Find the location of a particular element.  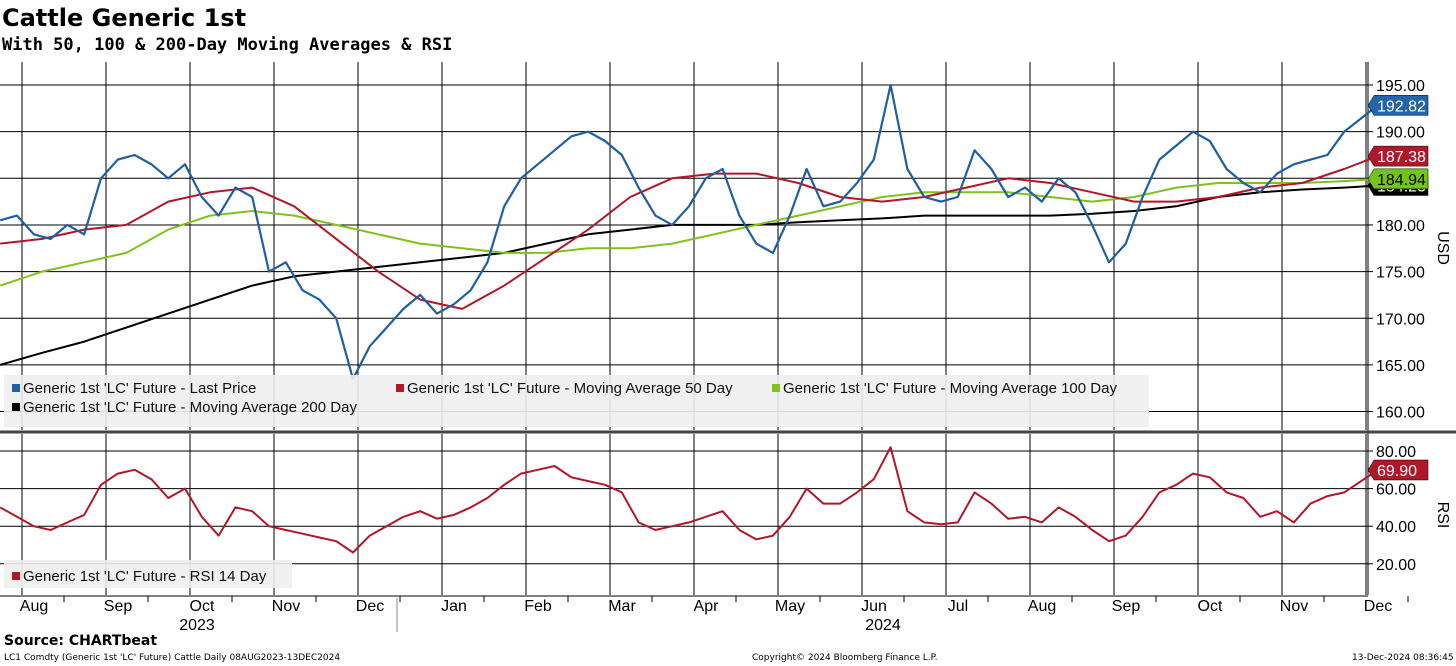

x-tick-label: Feb is located at coordinates (538, 606).